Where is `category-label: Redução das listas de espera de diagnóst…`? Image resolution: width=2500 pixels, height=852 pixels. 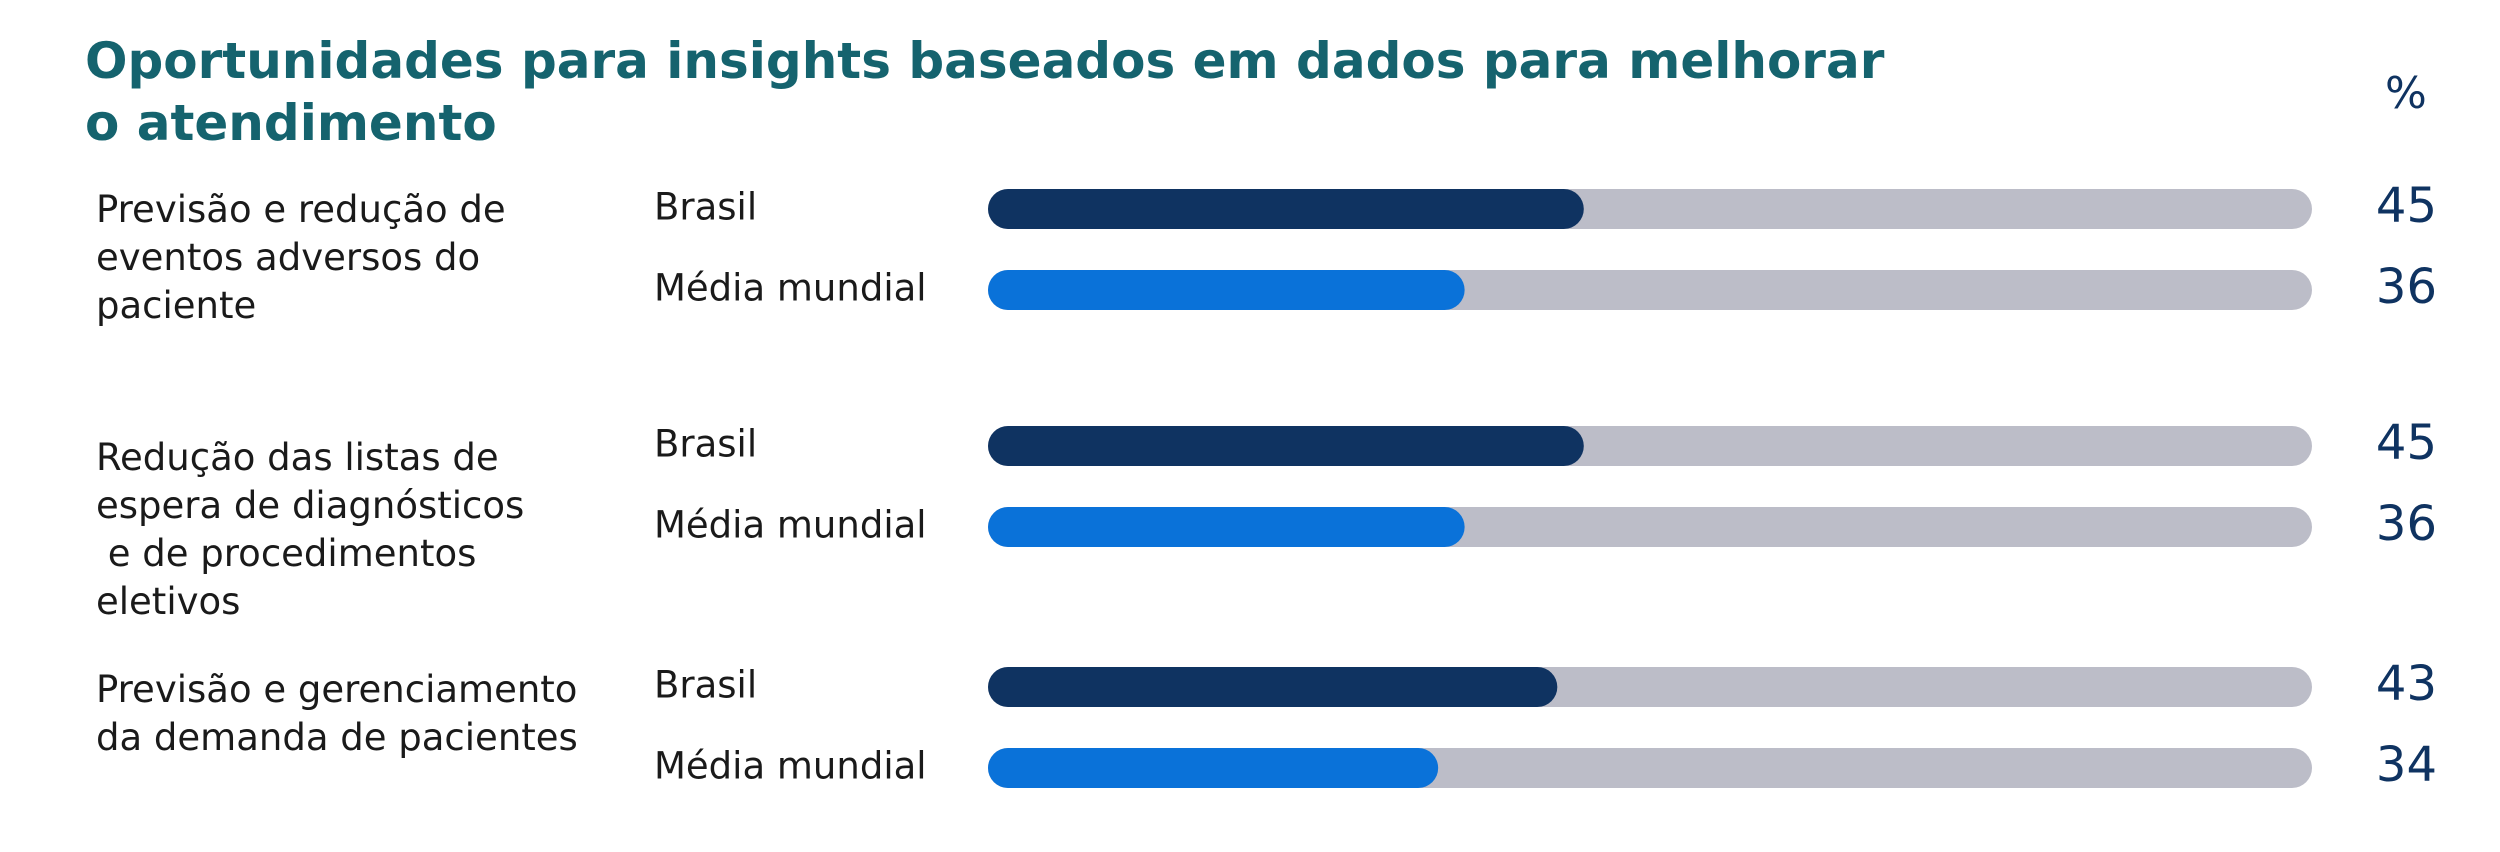
category-label: Redução das listas de espera de diagnóst… is located at coordinates (310, 529).